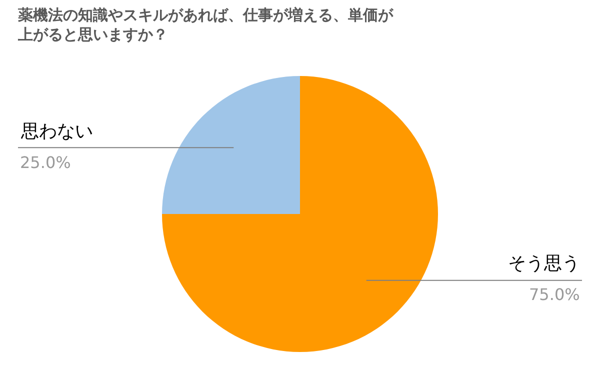  Describe the element at coordinates (205, 25) in the screenshot. I see `chart-title: 薬機法の知識やスキルがあれば、仕事が増える、単価が上がると思いますか？` at that location.